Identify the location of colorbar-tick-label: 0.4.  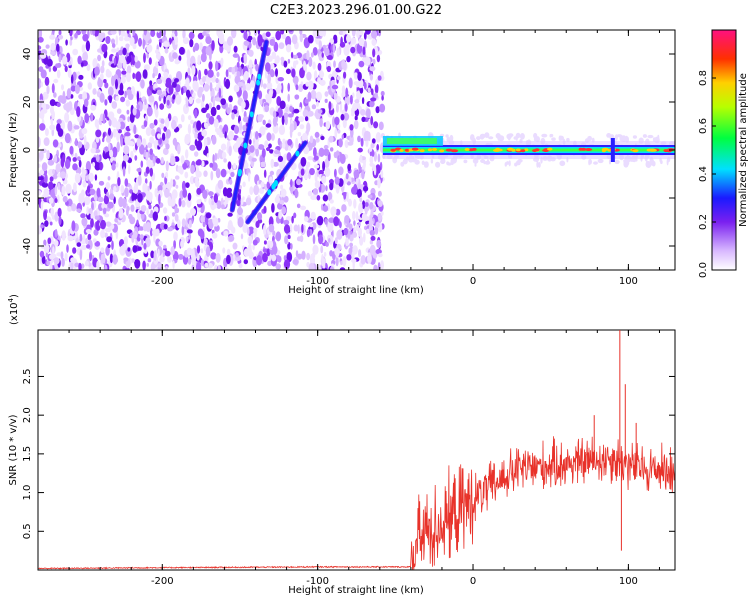
(703, 174).